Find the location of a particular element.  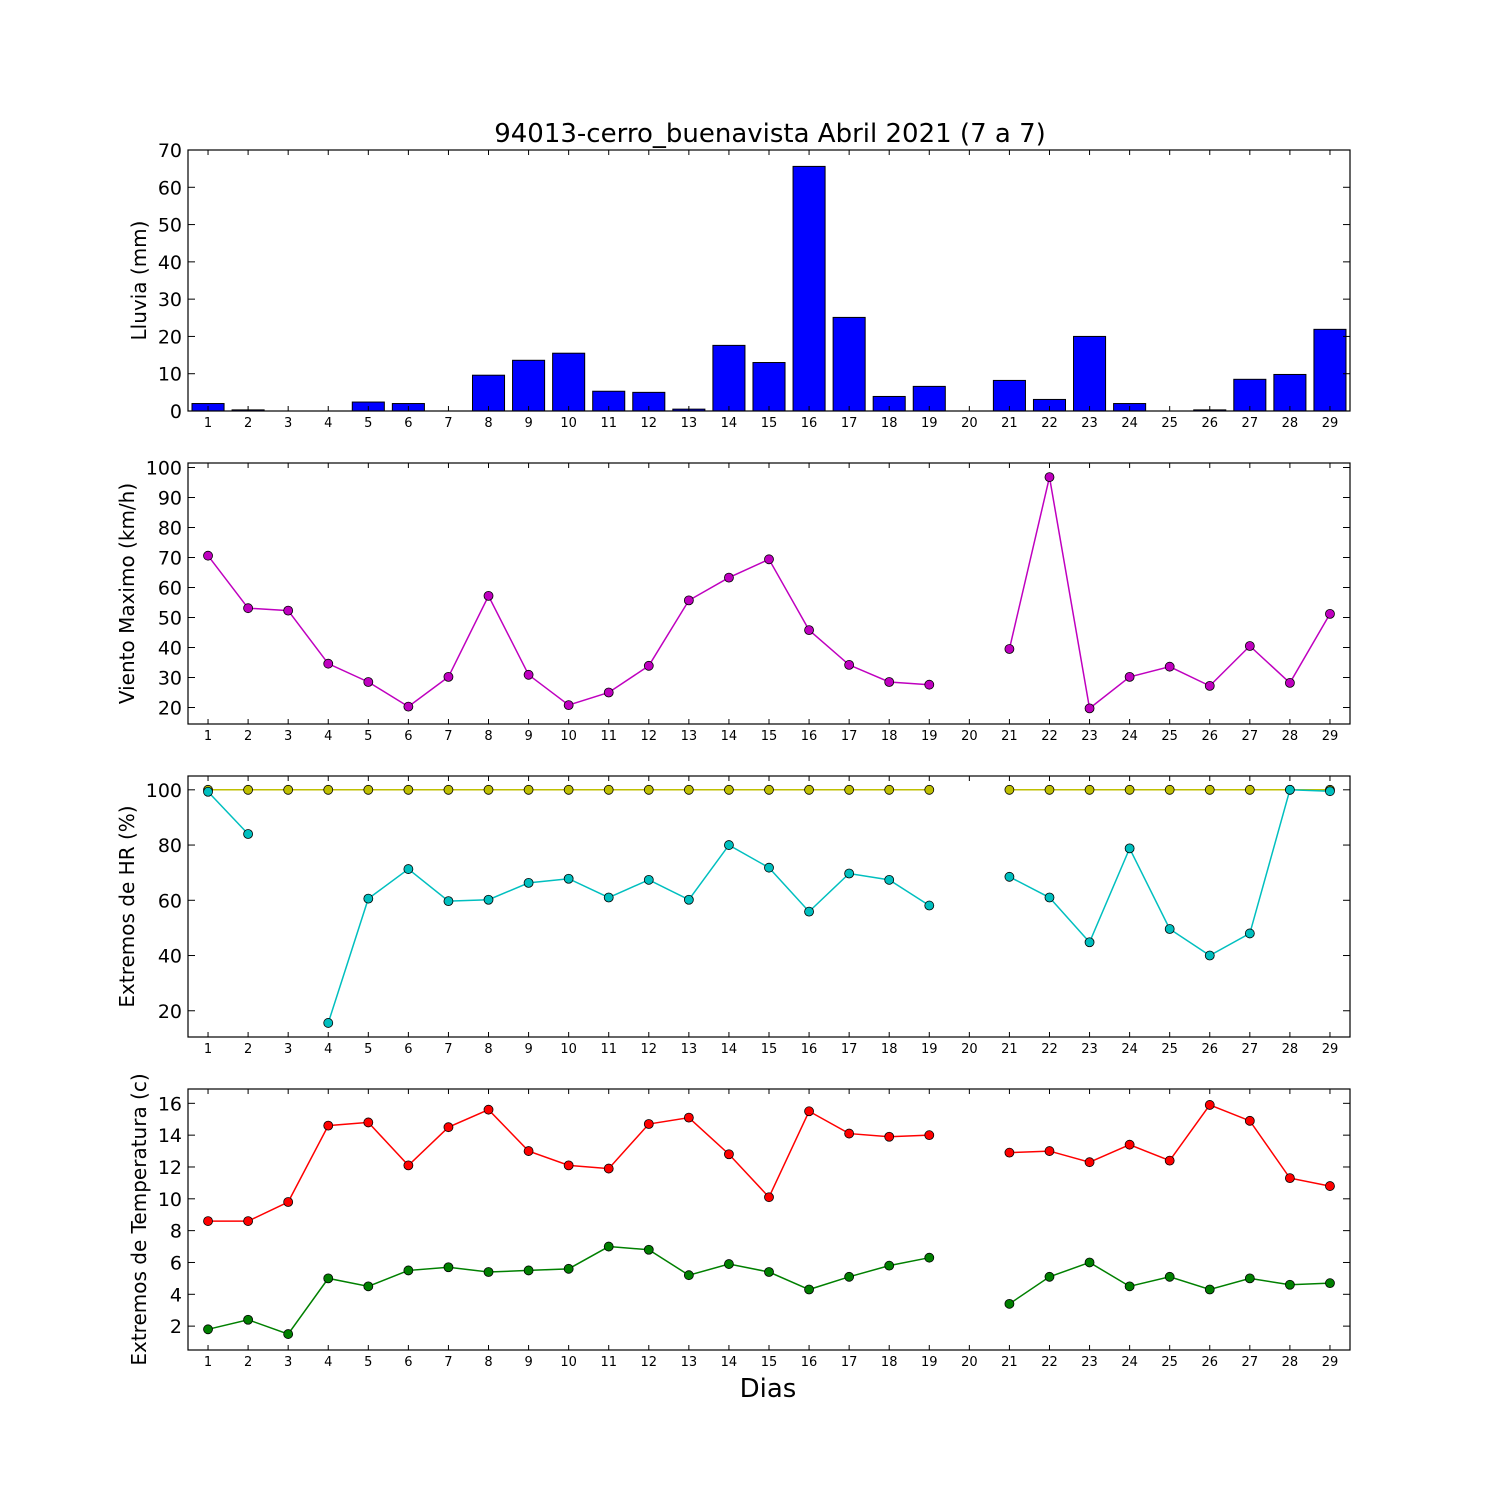

max-wind-xtick-label-16: 16 is located at coordinates (809, 736).